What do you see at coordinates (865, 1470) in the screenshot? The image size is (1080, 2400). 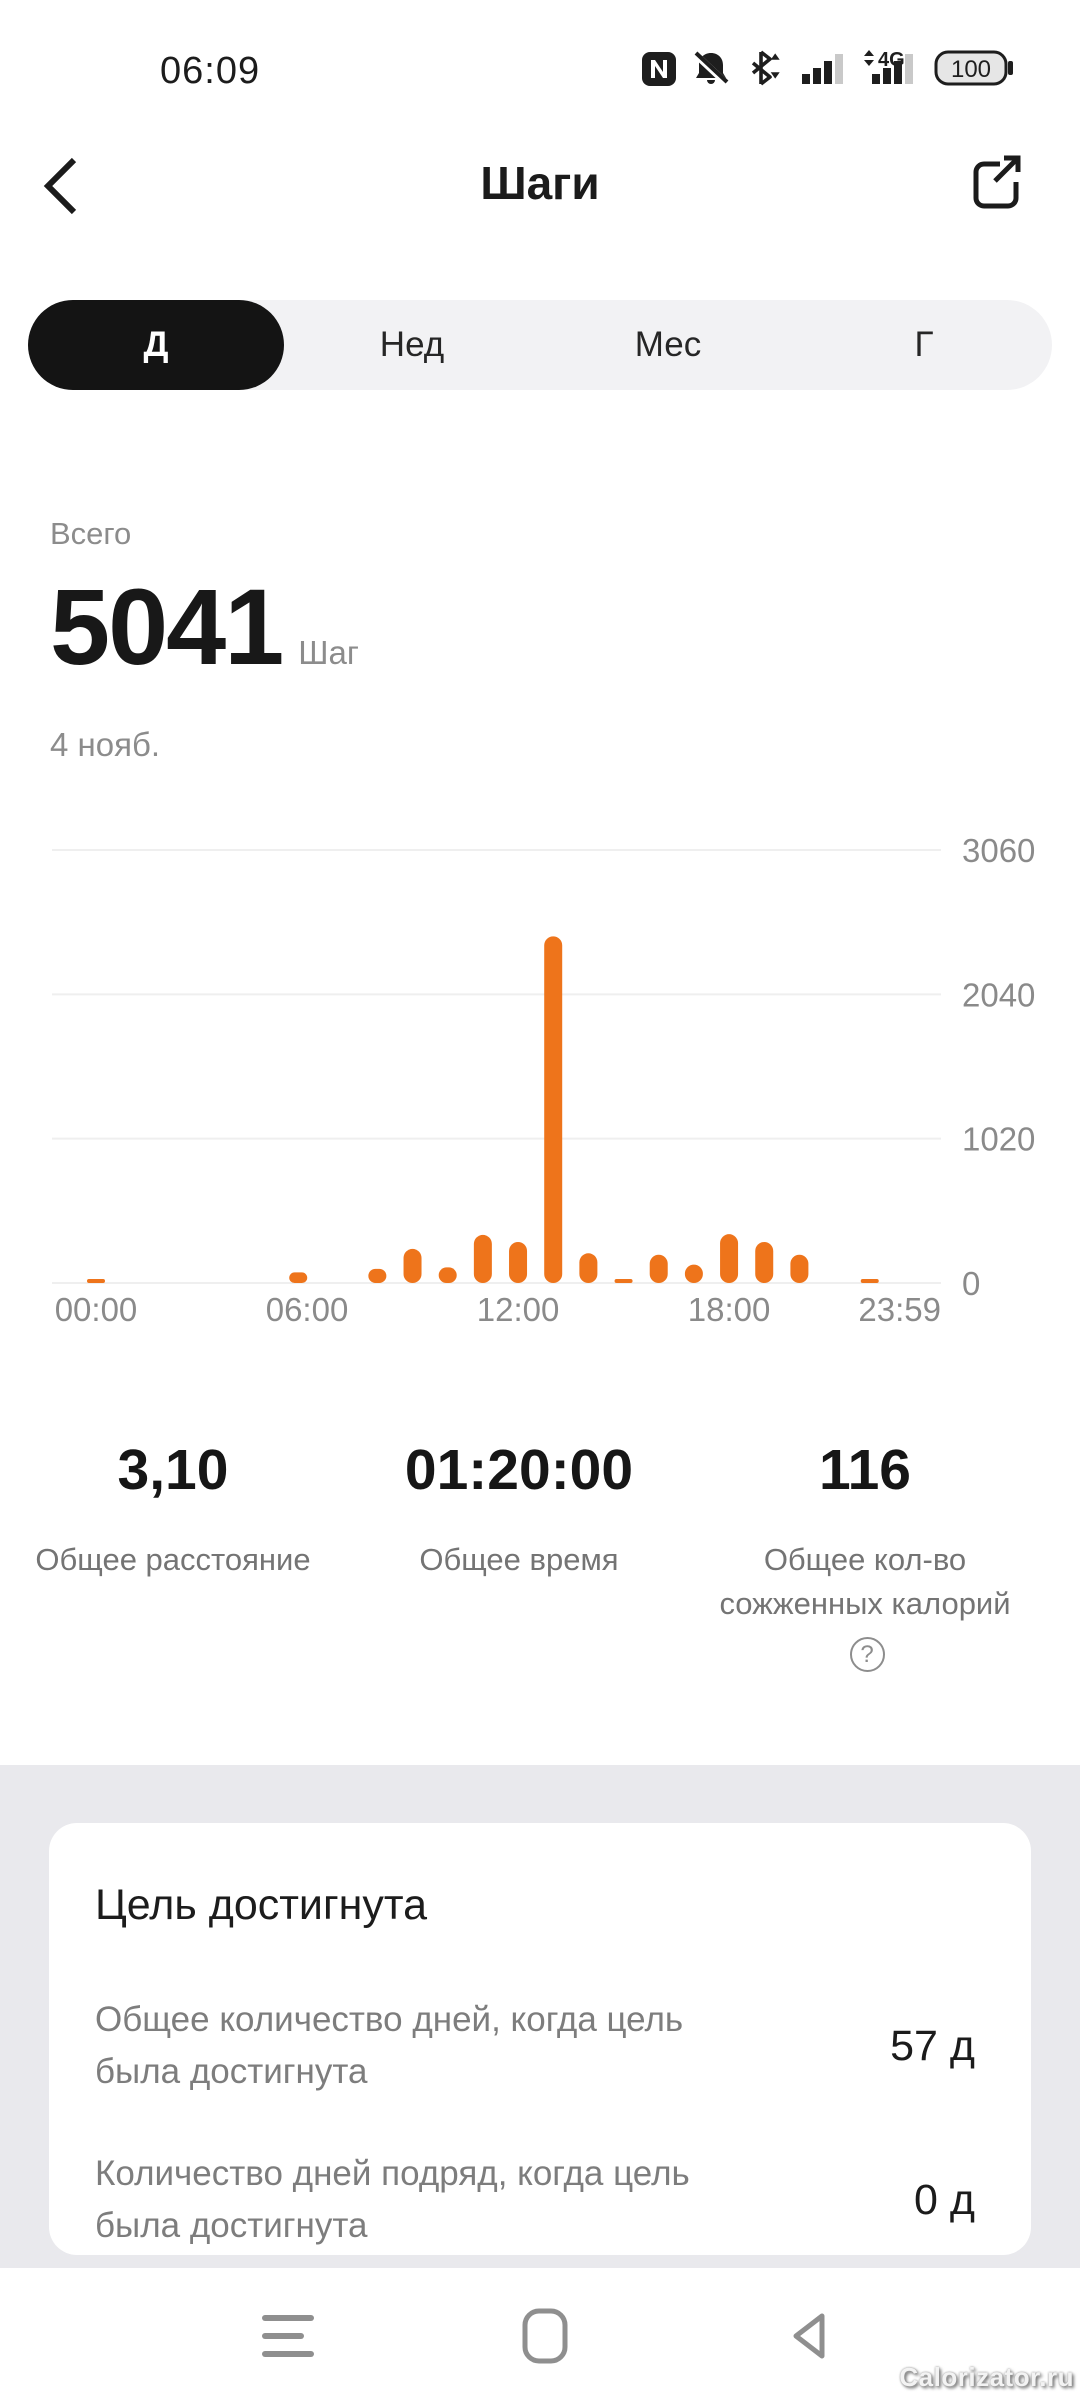 I see `stat-calories-value: 116` at bounding box center [865, 1470].